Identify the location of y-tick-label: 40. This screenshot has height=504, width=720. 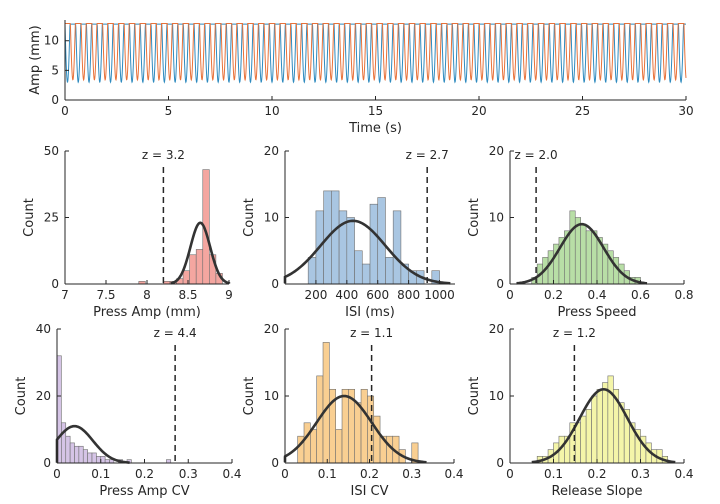
(43, 329).